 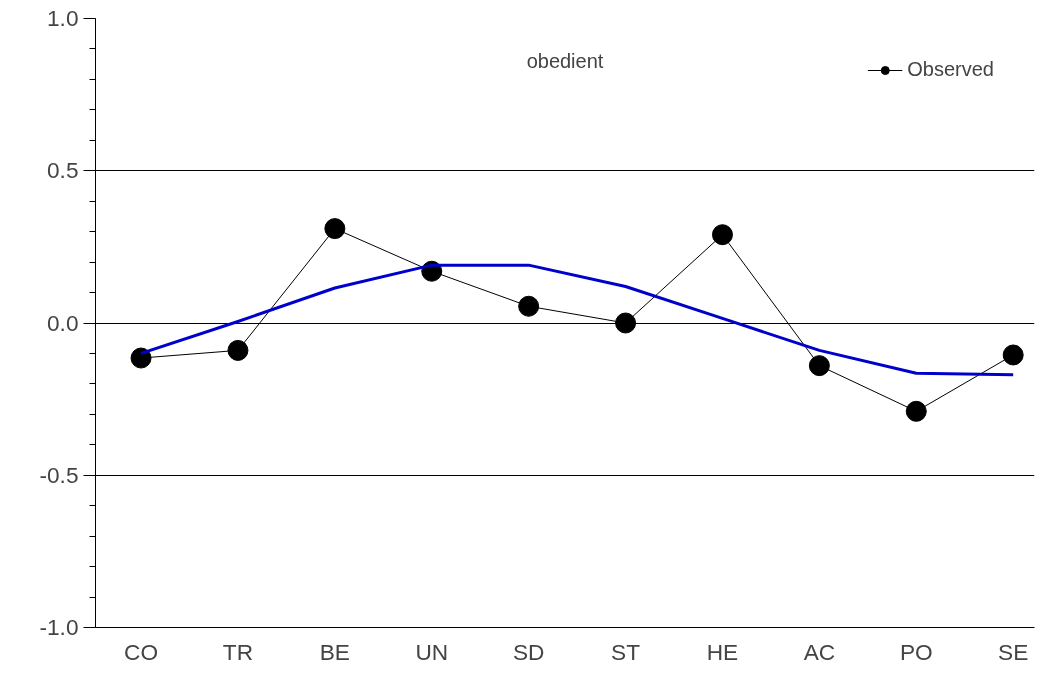 I want to click on x-tick-label: HE, so click(x=722, y=651).